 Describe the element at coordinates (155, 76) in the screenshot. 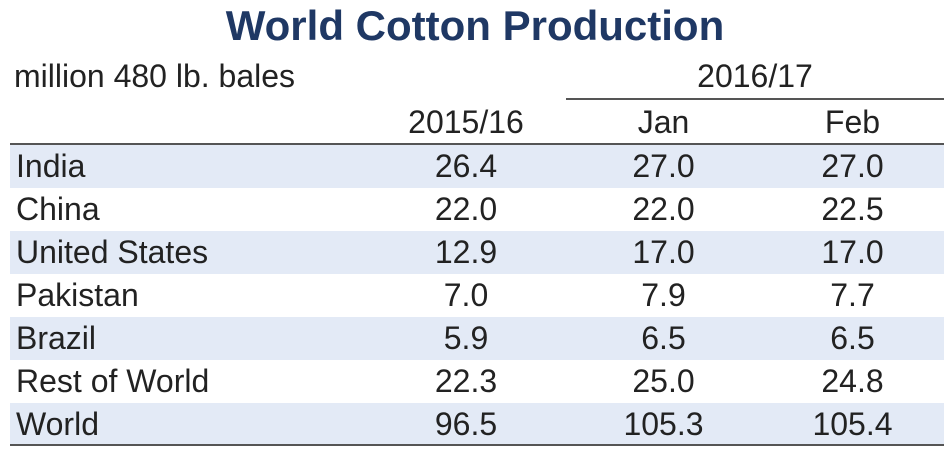

I see `unit-label: million 480 lb. bales` at that location.